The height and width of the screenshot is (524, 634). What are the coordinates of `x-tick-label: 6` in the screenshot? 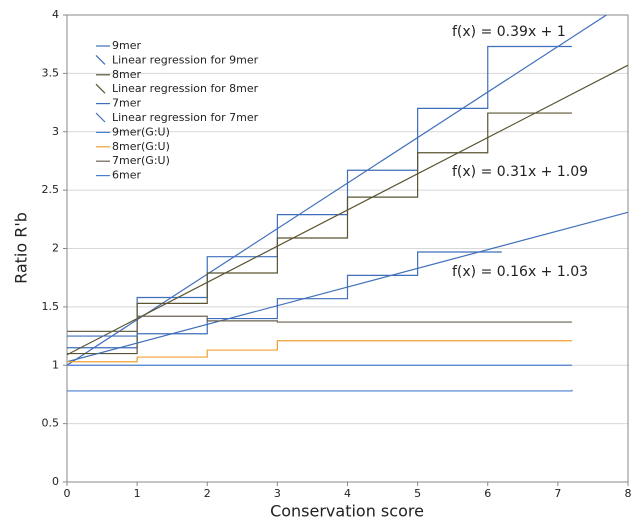 It's located at (487, 493).